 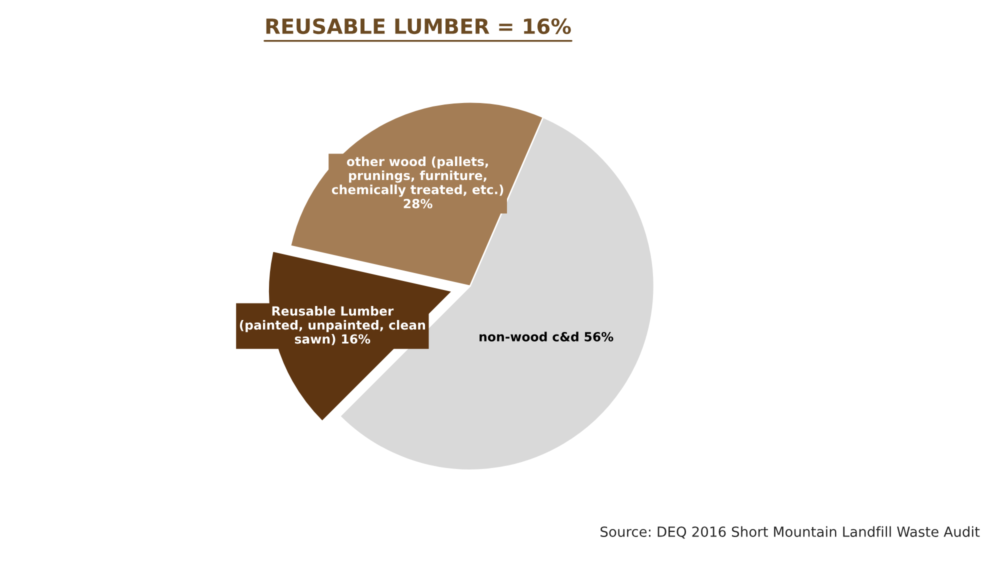 What do you see at coordinates (418, 203) in the screenshot?
I see `data-label: 28%` at bounding box center [418, 203].